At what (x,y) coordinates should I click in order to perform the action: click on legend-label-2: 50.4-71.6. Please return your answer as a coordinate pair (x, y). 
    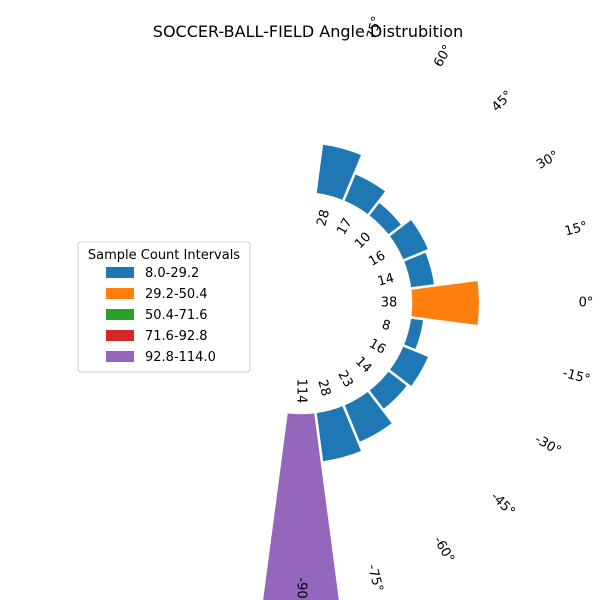
    Looking at the image, I should click on (176, 315).